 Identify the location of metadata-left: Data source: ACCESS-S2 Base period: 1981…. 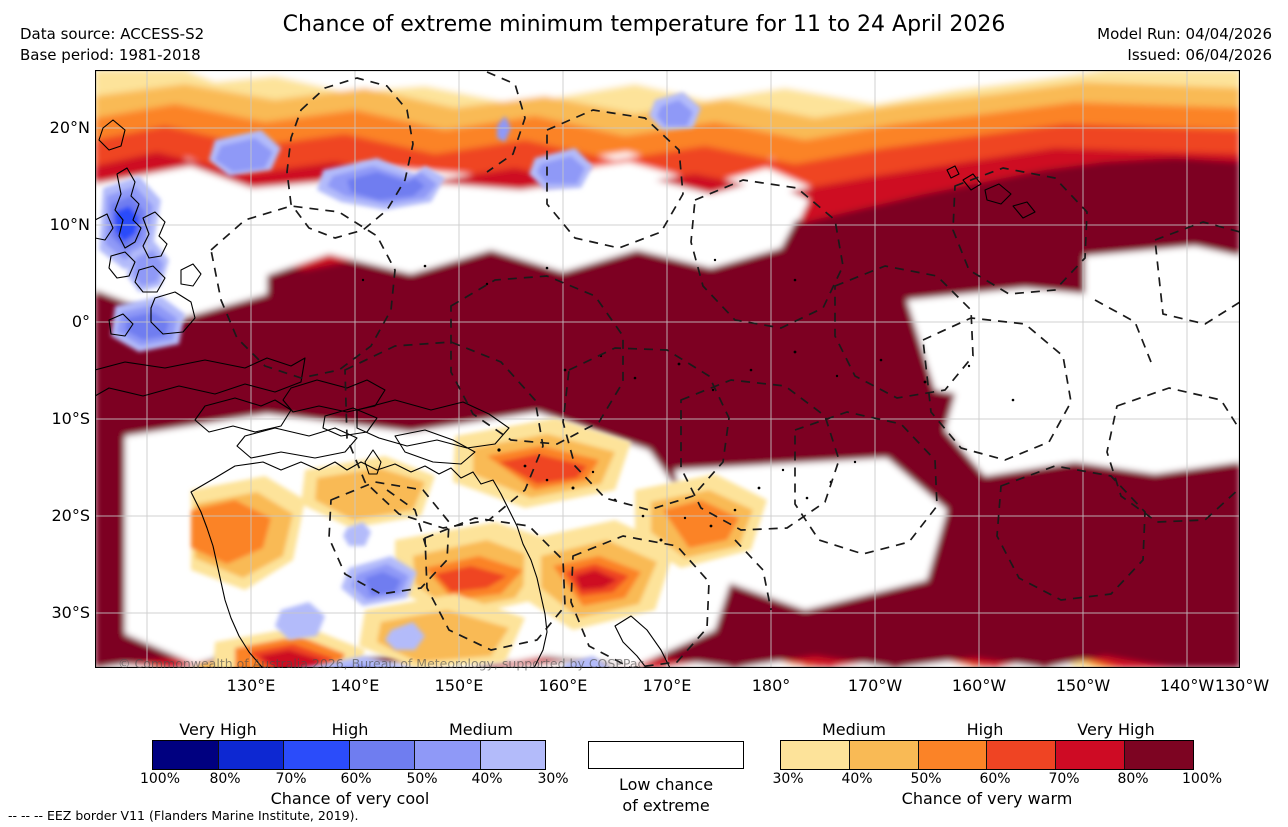
(112, 45).